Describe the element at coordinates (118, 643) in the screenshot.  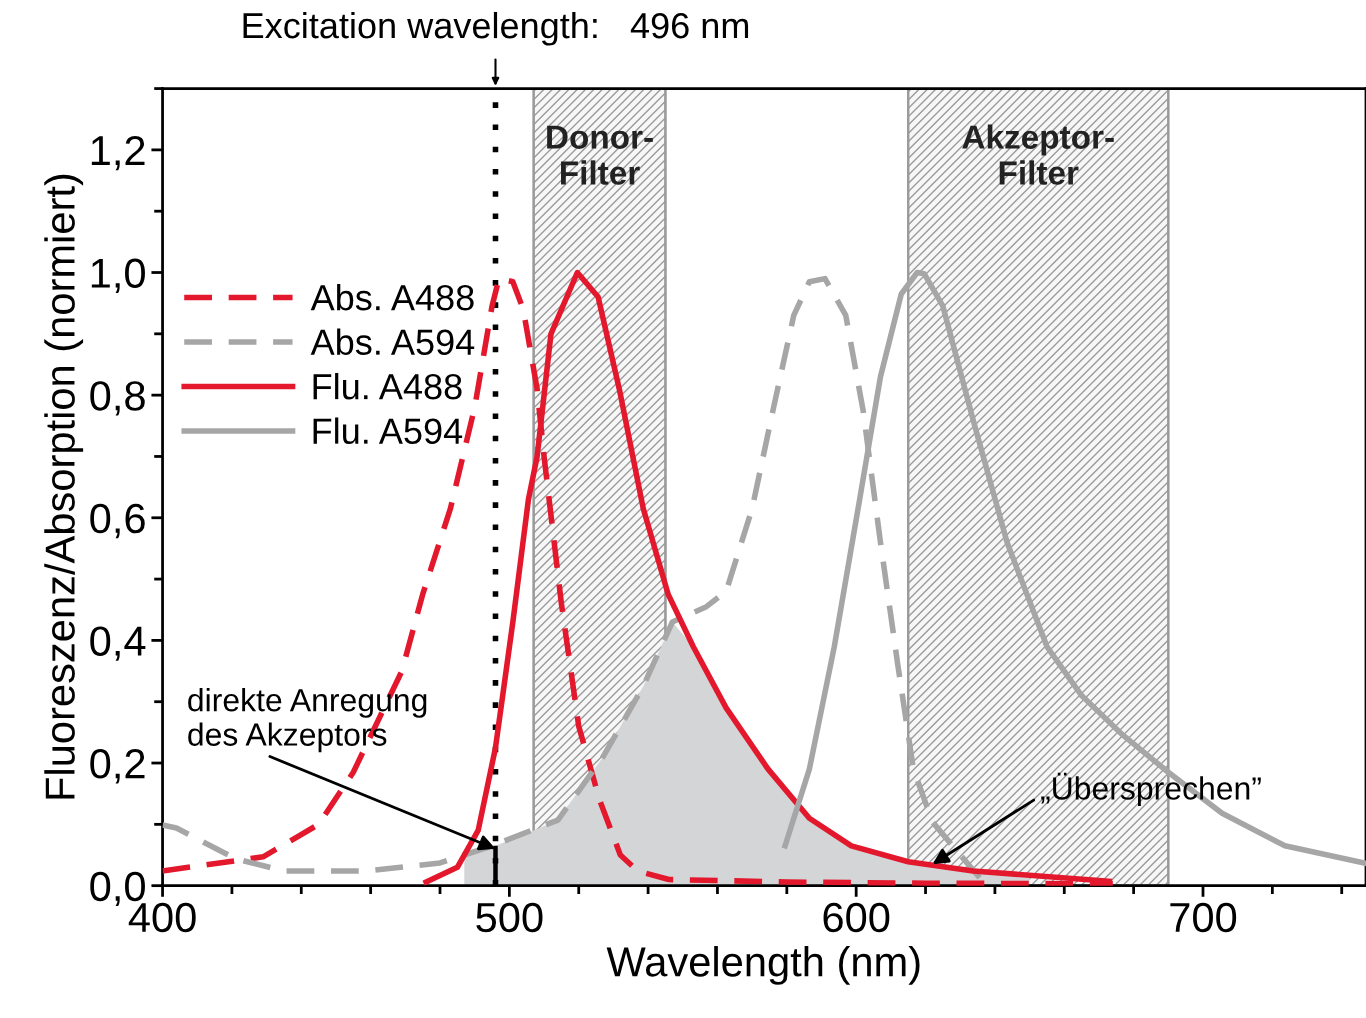
I see `y-tick-label: 0,4` at that location.